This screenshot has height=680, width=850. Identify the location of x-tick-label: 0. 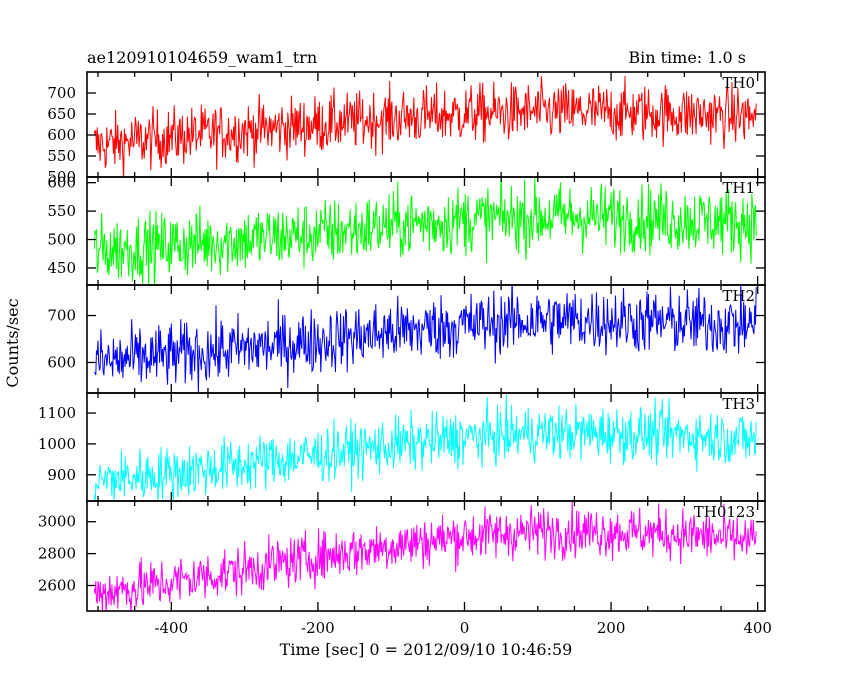
(465, 628).